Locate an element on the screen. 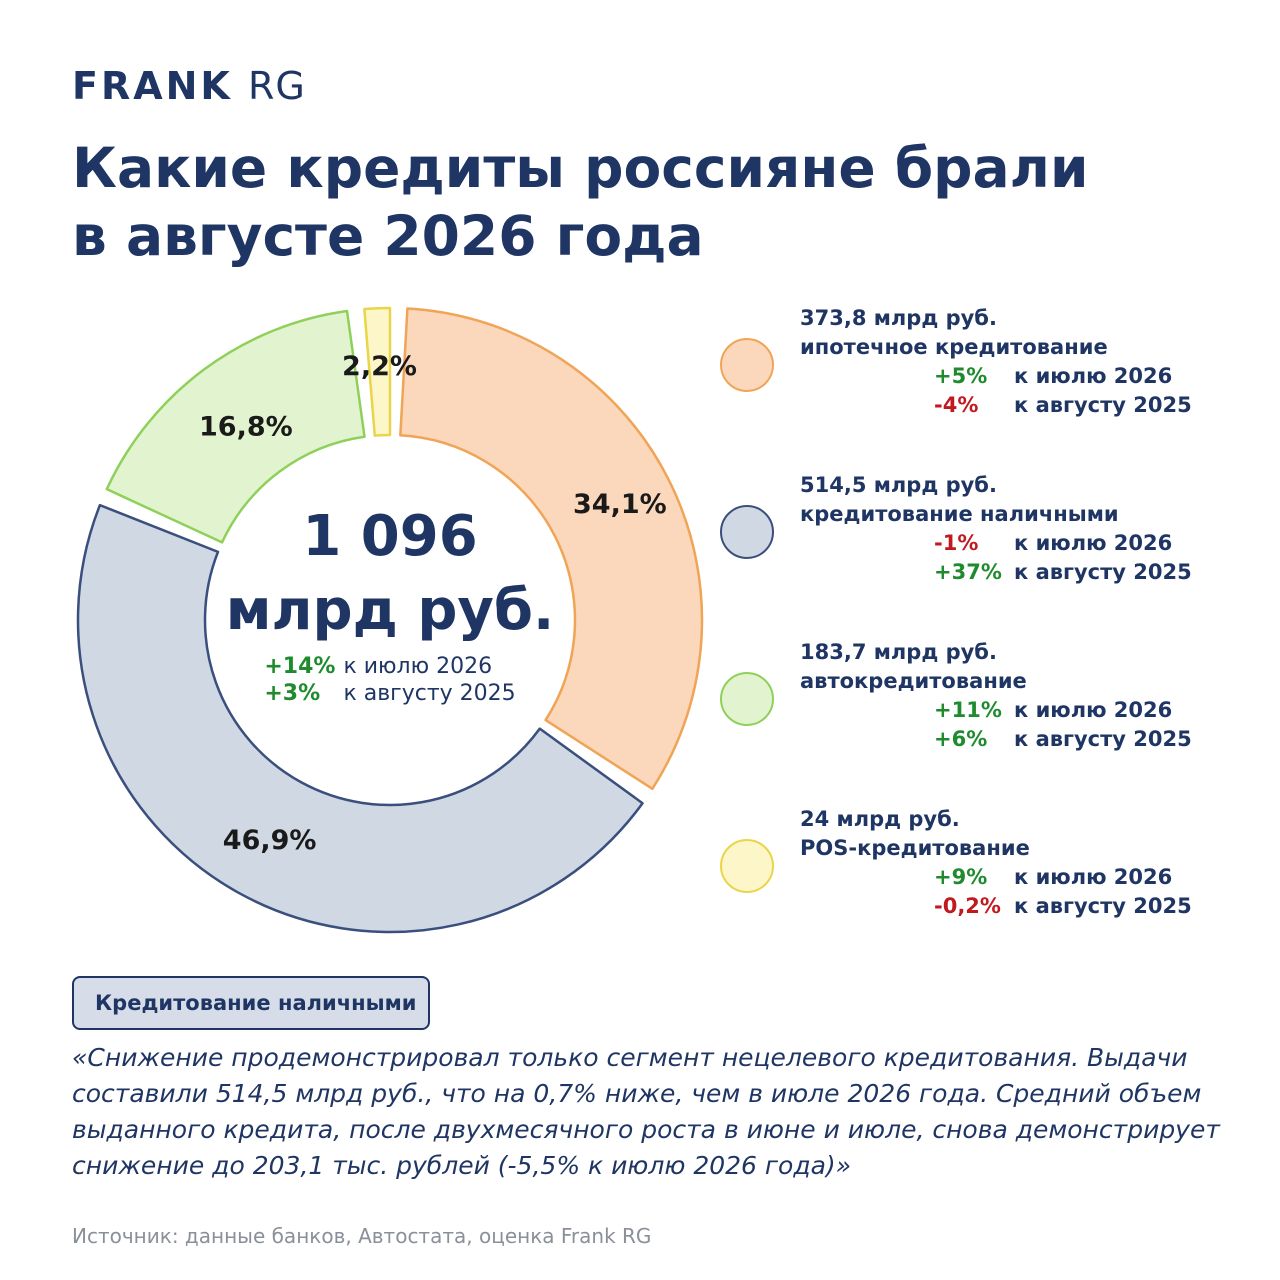  total-value: 1 096 is located at coordinates (390, 536).